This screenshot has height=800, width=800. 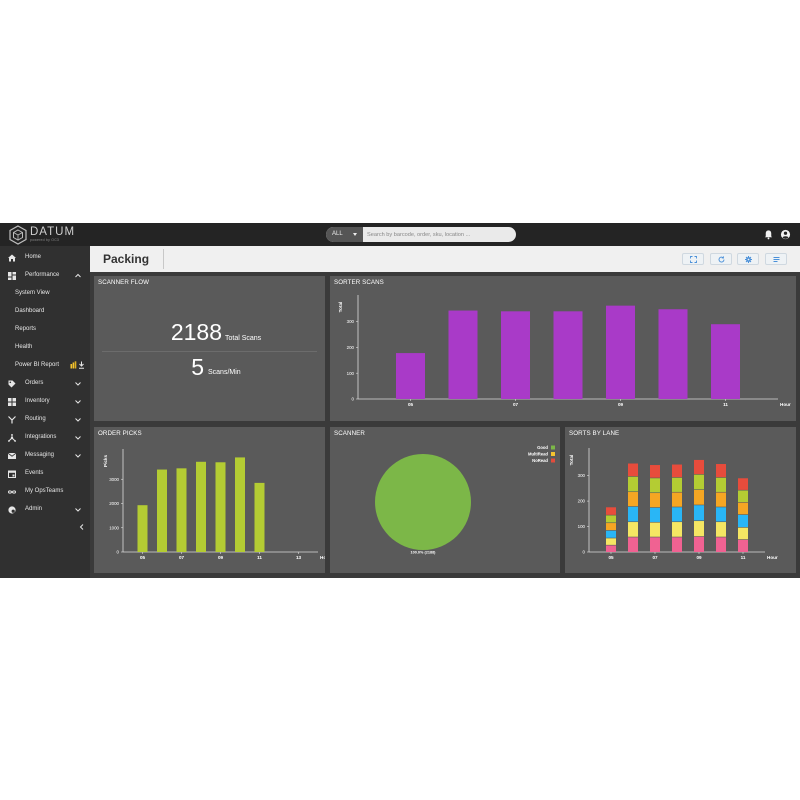 What do you see at coordinates (221, 557) in the screenshot?
I see `x-tick-label: 09` at bounding box center [221, 557].